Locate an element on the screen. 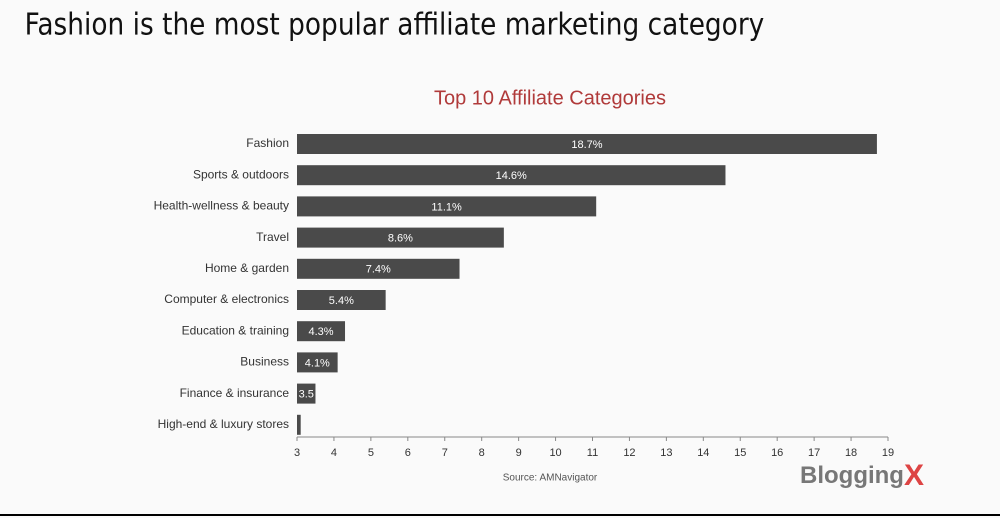 The width and height of the screenshot is (1000, 518). logo: BloggingX is located at coordinates (862, 475).